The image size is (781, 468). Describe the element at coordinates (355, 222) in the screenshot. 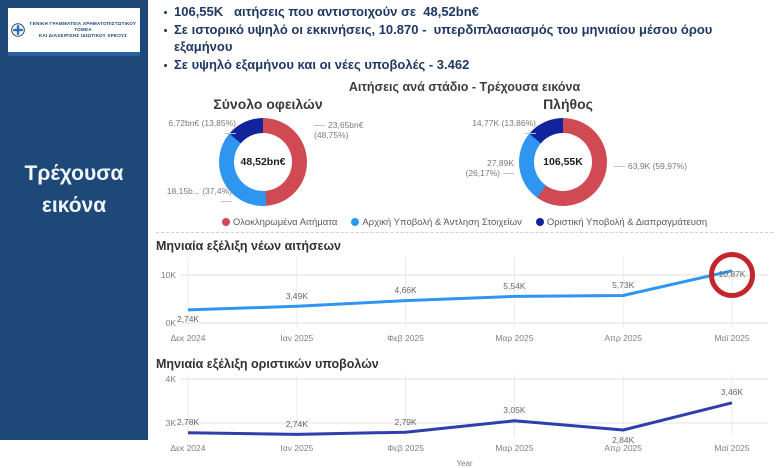

I see `legend-dot-initial-submission-icon` at that location.